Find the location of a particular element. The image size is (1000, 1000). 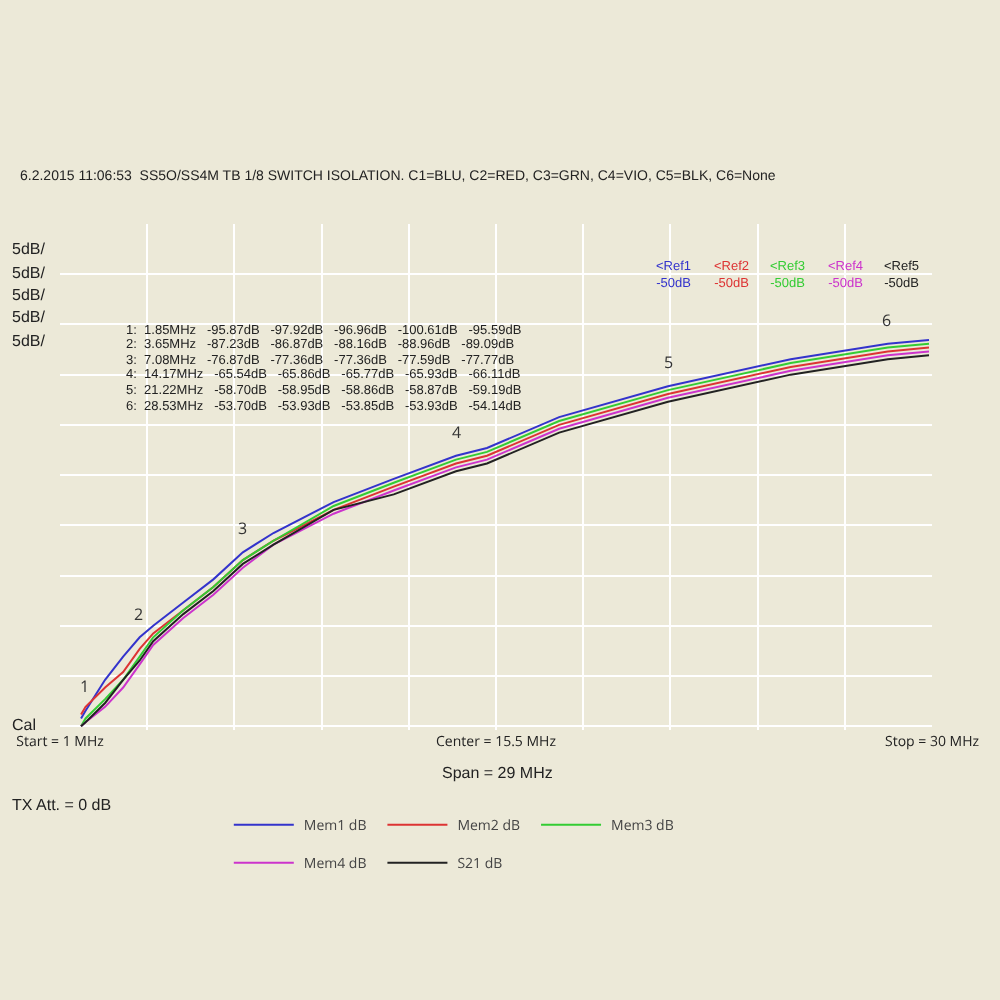

annotation: 2 is located at coordinates (139, 615).